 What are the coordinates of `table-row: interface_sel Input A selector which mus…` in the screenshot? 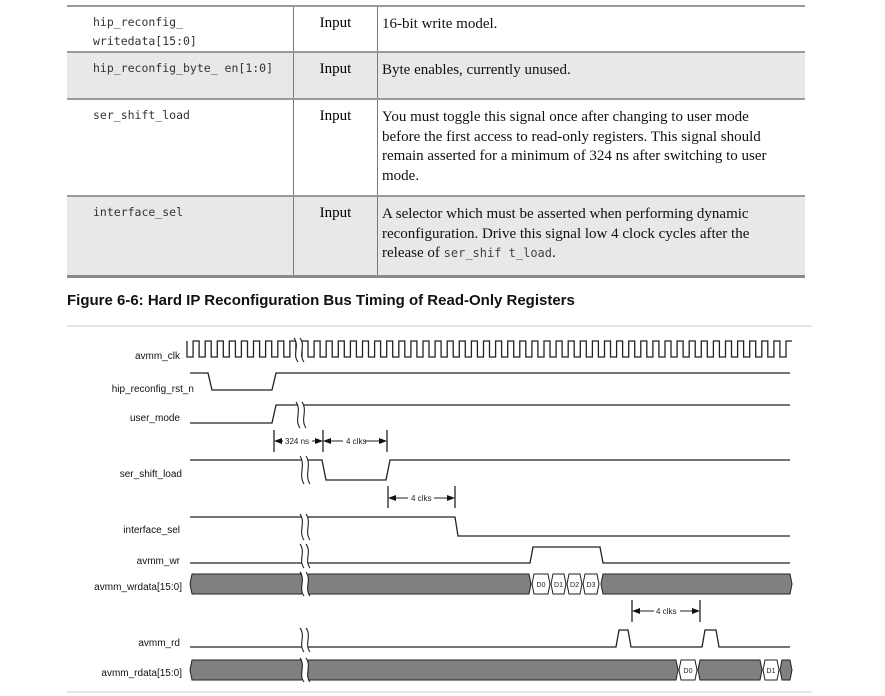 It's located at (436, 236).